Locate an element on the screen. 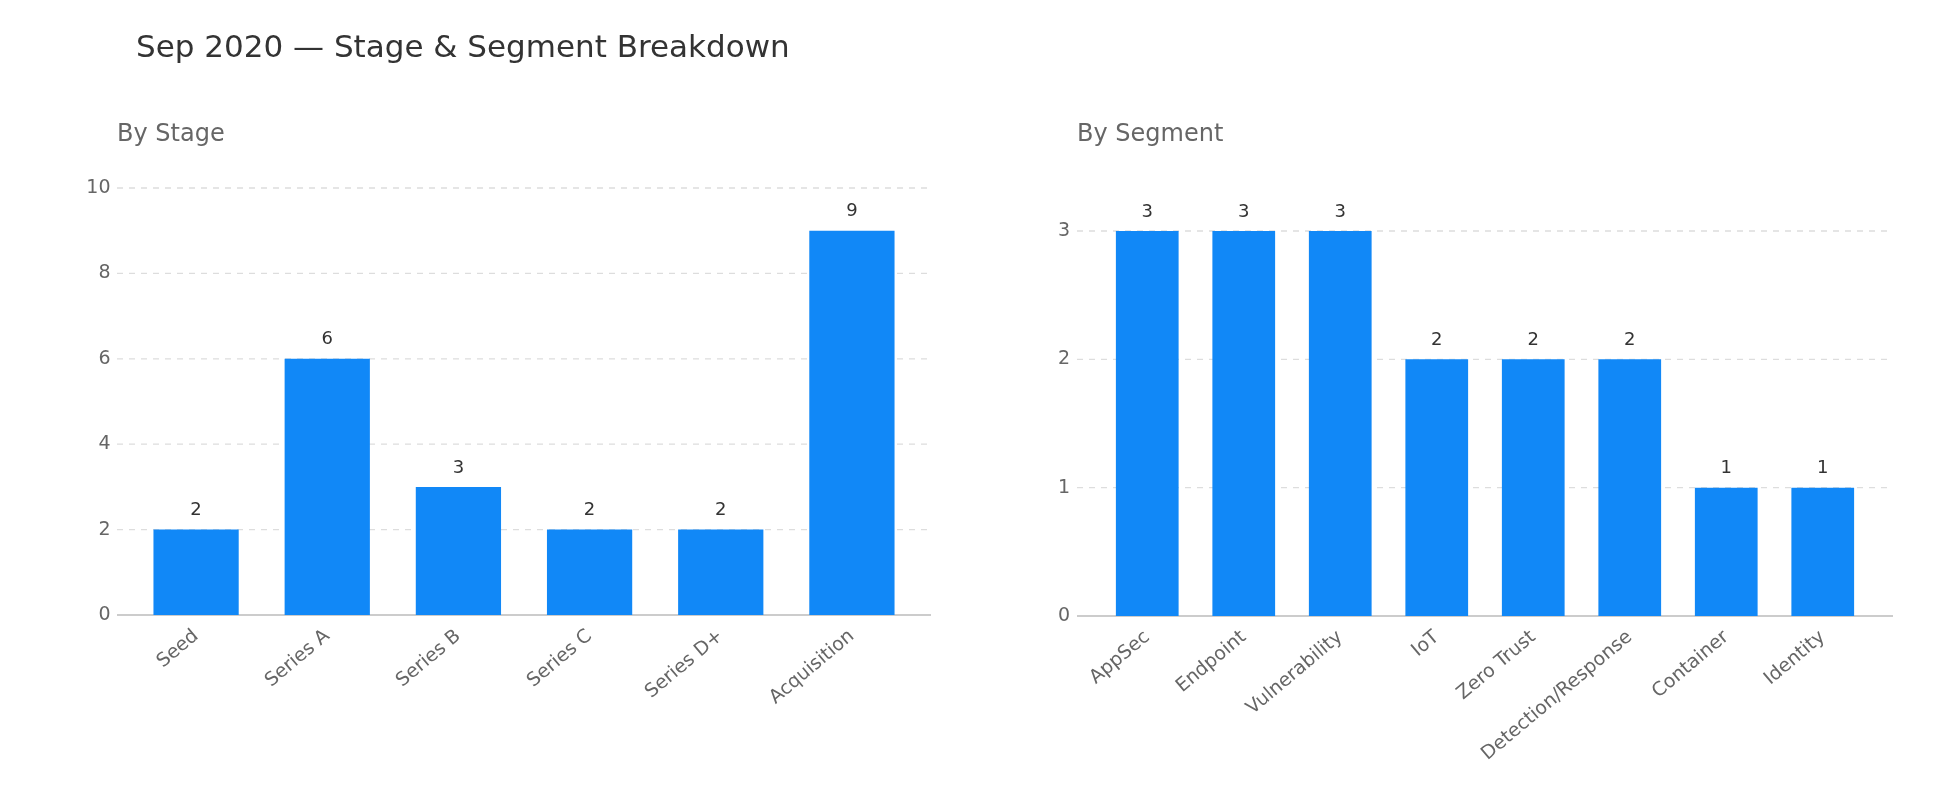  chart-subtitle: By Segment is located at coordinates (1150, 133).